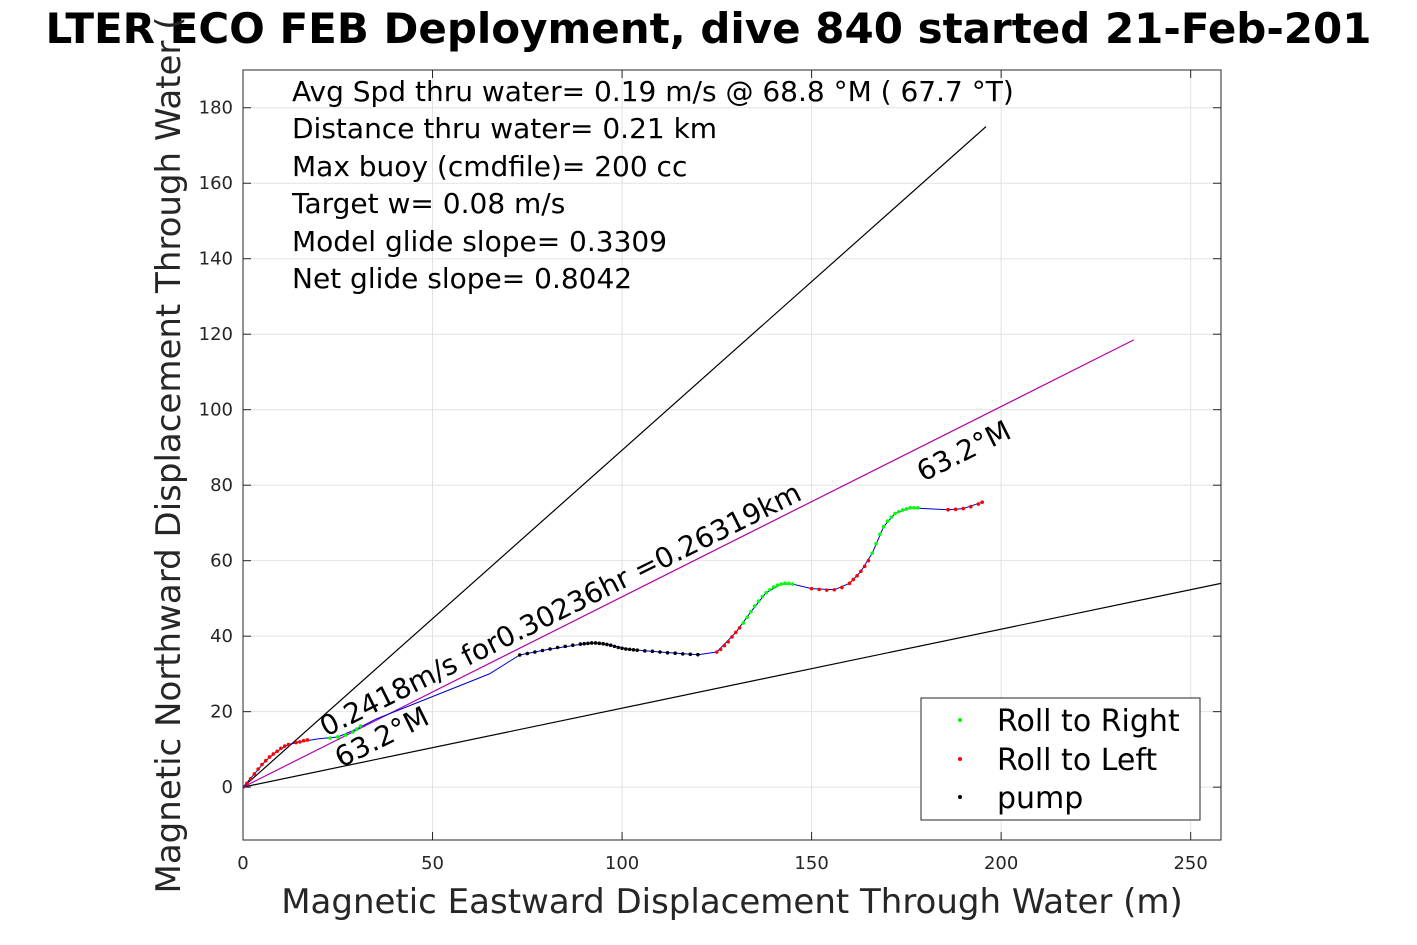  Describe the element at coordinates (216, 410) in the screenshot. I see `y-tick-label: 100` at that location.